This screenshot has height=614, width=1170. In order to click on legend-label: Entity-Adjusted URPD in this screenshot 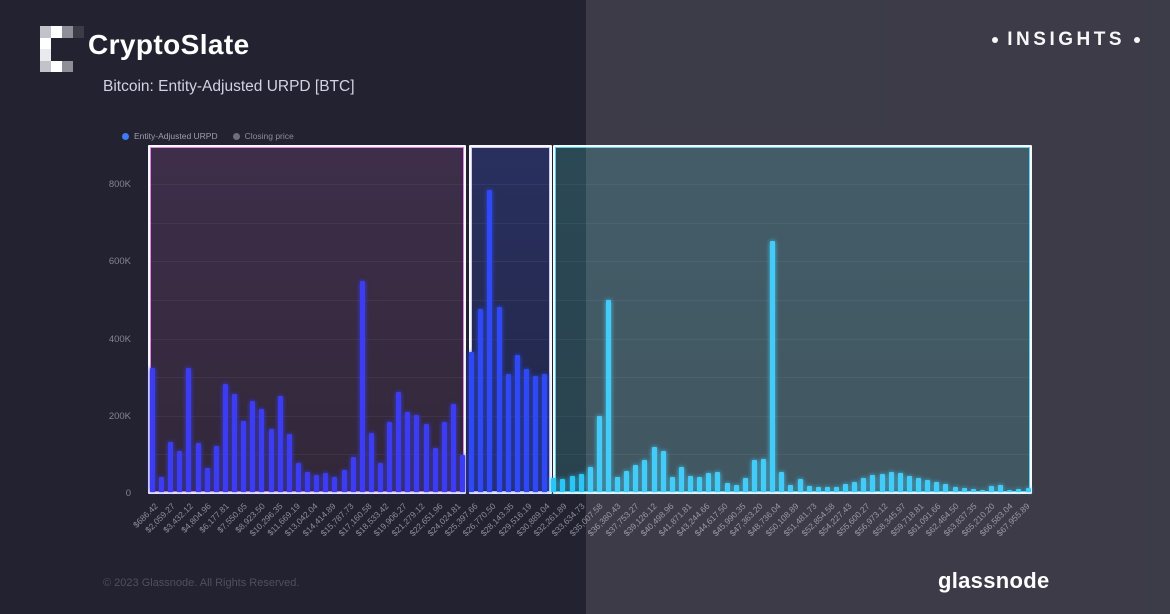, I will do `click(176, 136)`.